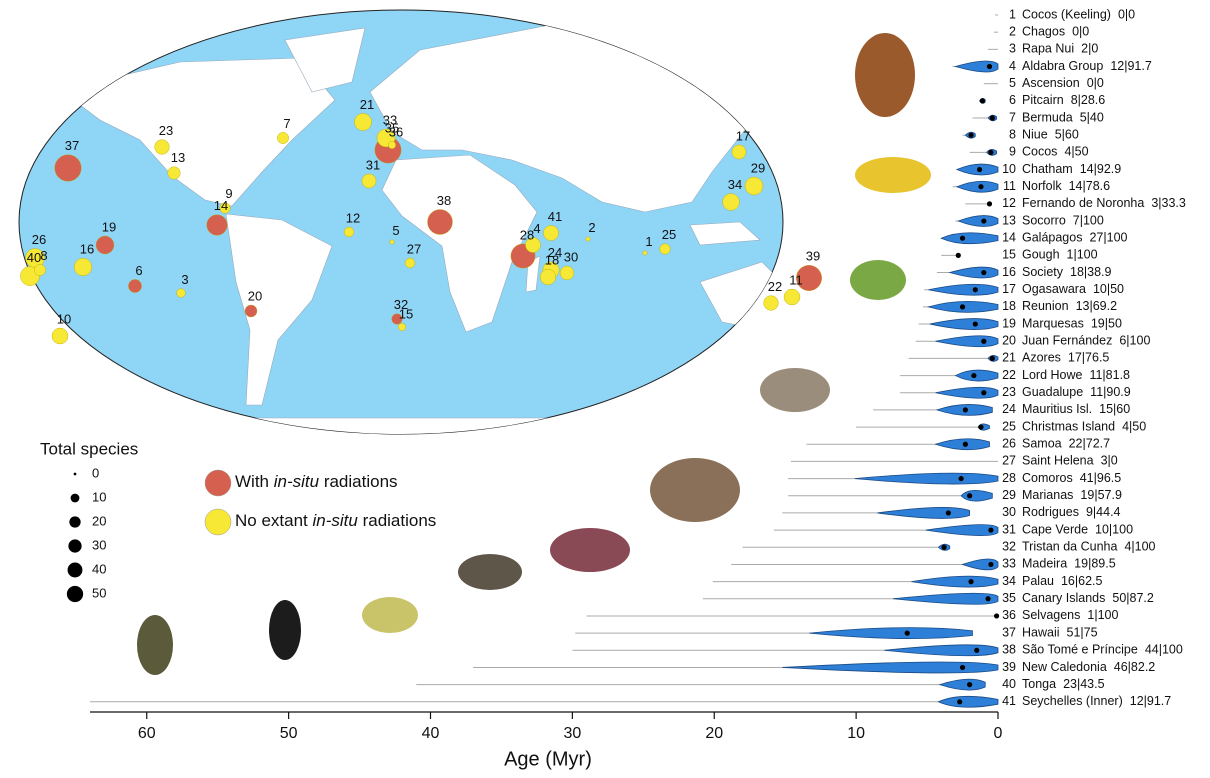 This screenshot has width=1210, height=778. What do you see at coordinates (166, 130) in the screenshot?
I see `island-label: 23` at bounding box center [166, 130].